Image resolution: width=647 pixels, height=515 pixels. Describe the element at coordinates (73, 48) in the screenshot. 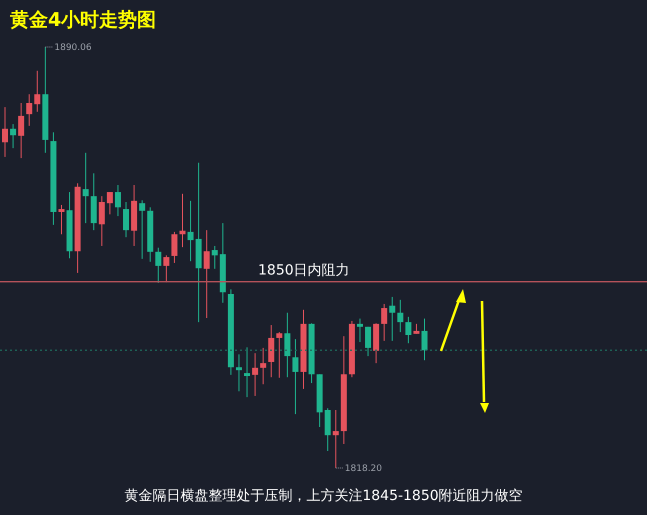

I see `annotation: 1890.06` at that location.